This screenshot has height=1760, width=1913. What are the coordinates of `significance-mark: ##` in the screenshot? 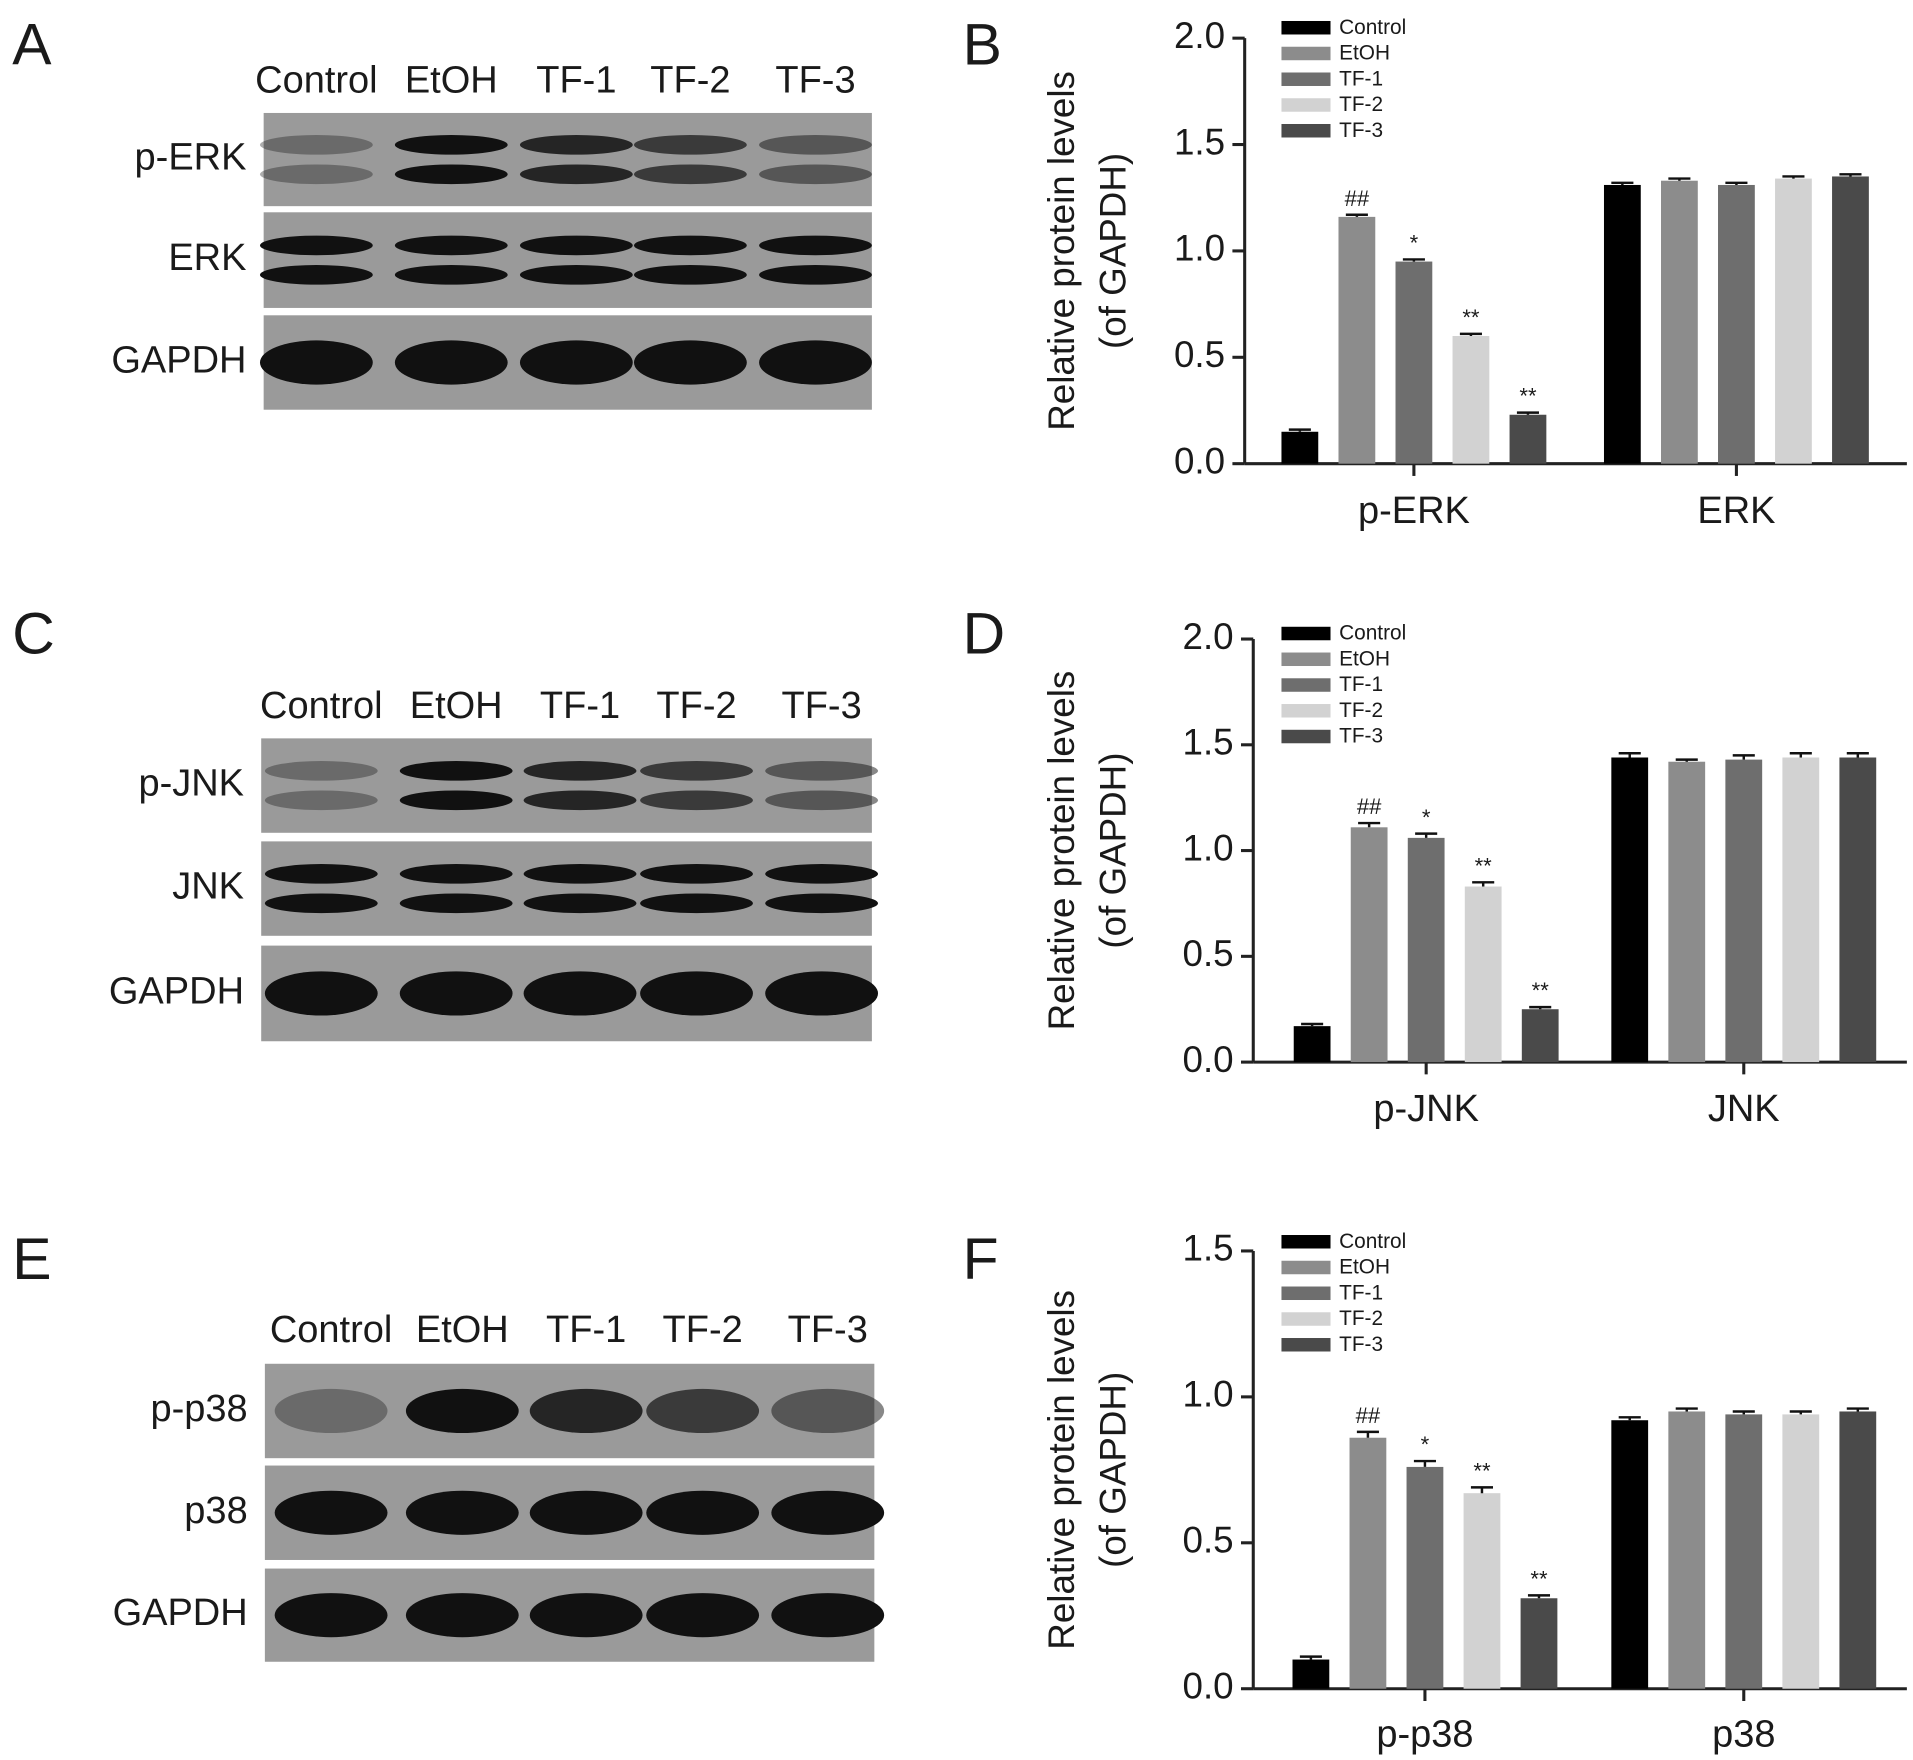 It's located at (1357, 198).